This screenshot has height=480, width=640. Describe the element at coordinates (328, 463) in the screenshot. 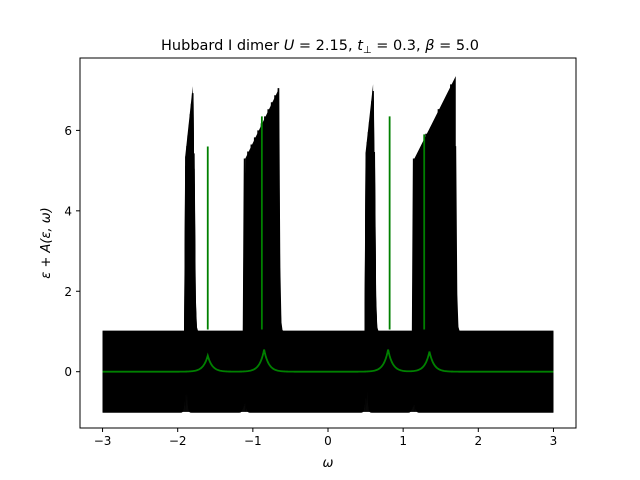

I see `x-axis-label: ω` at that location.